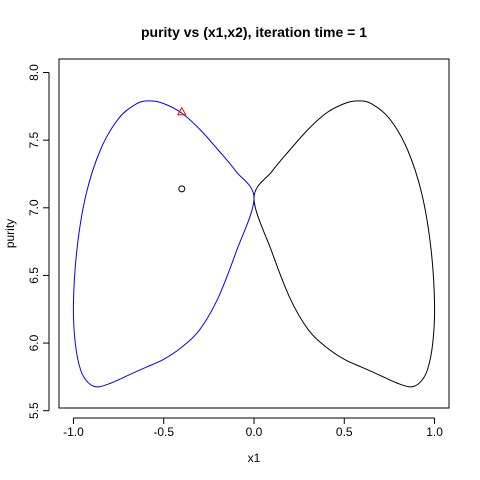  I want to click on x-tick-label-1: -0.5, so click(163, 432).